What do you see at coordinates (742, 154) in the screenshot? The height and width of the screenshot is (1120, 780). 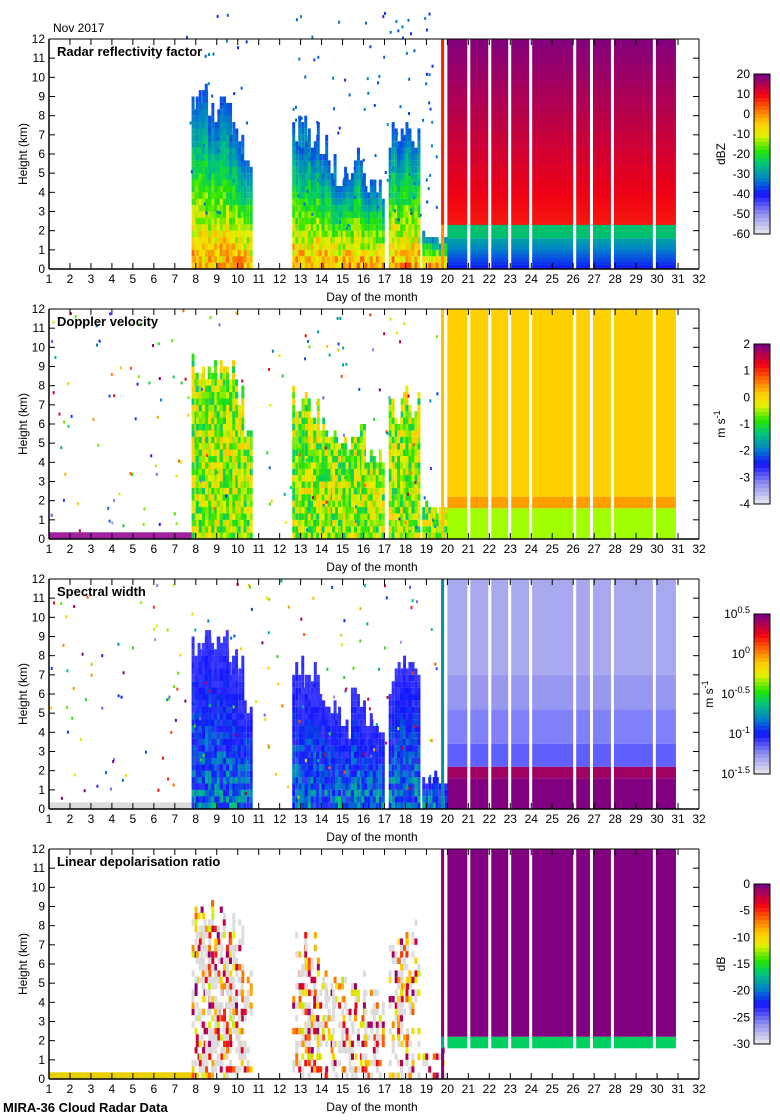 I see `colorbar-tick-label: -20` at bounding box center [742, 154].